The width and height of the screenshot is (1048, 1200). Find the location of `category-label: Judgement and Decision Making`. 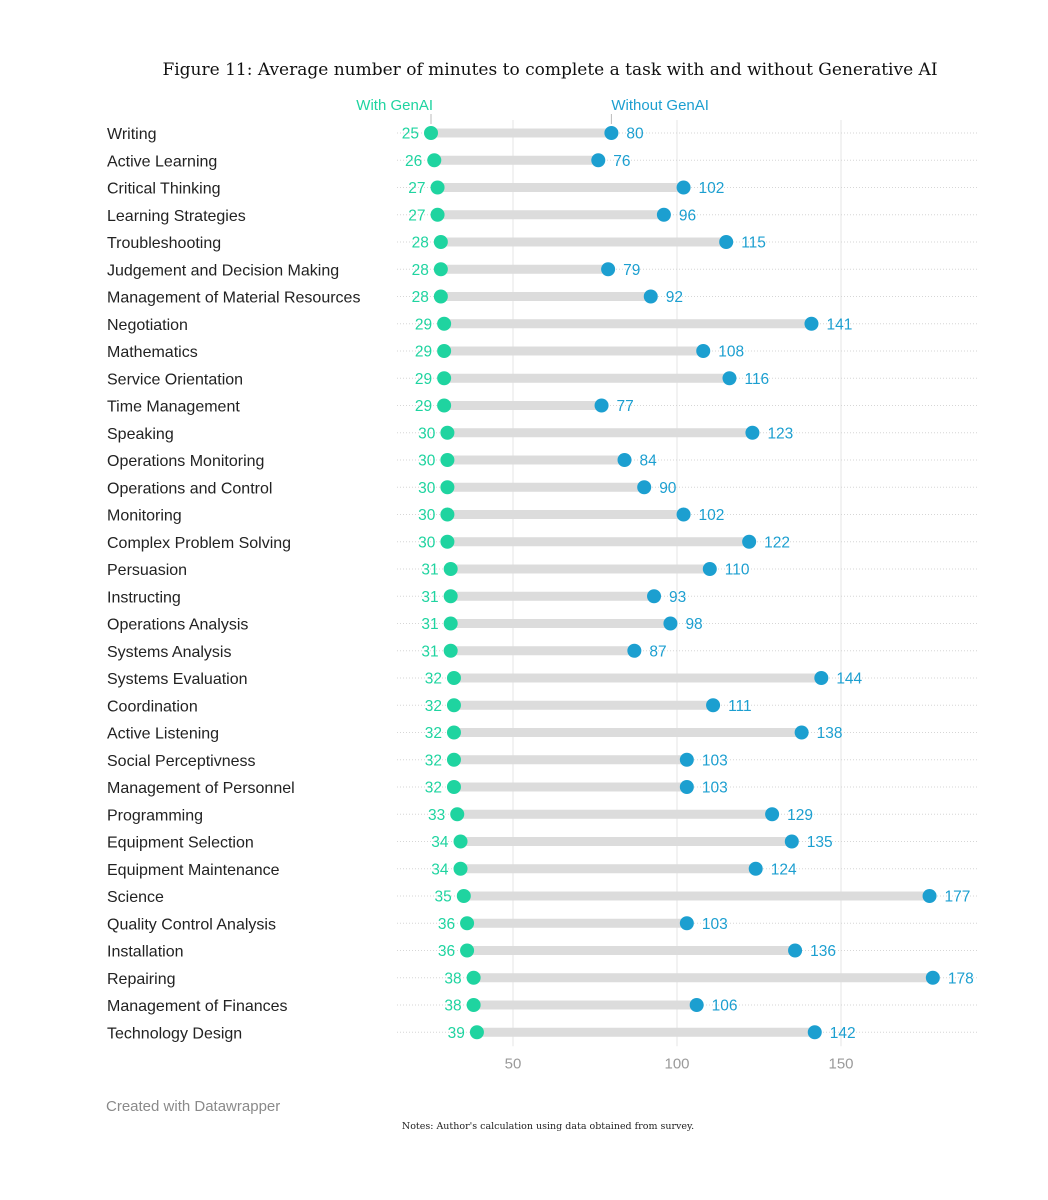

category-label: Judgement and Decision Making is located at coordinates (223, 270).